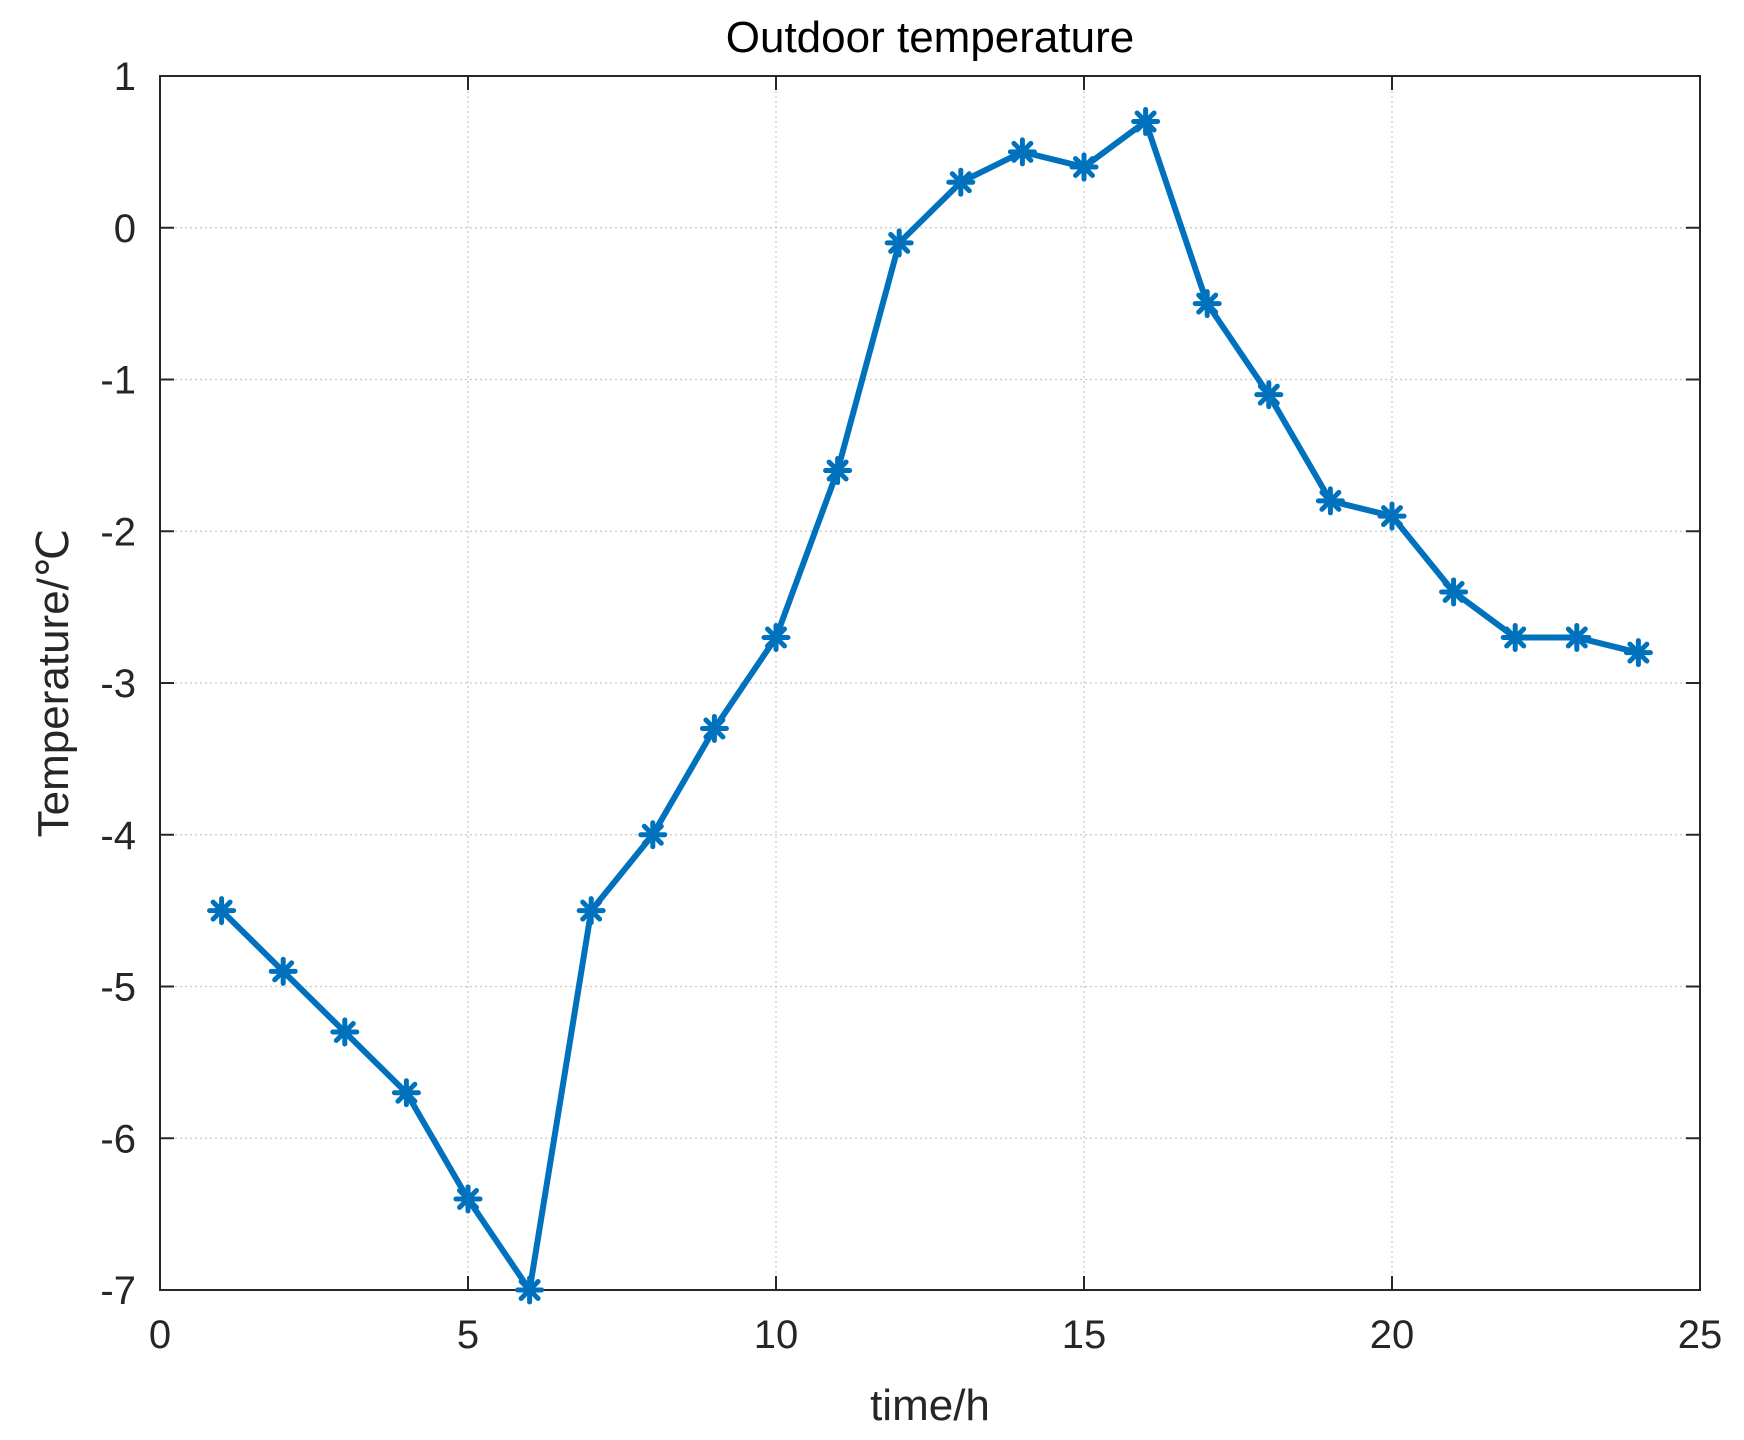  What do you see at coordinates (1392, 1335) in the screenshot?
I see `x-tick-label: 20` at bounding box center [1392, 1335].